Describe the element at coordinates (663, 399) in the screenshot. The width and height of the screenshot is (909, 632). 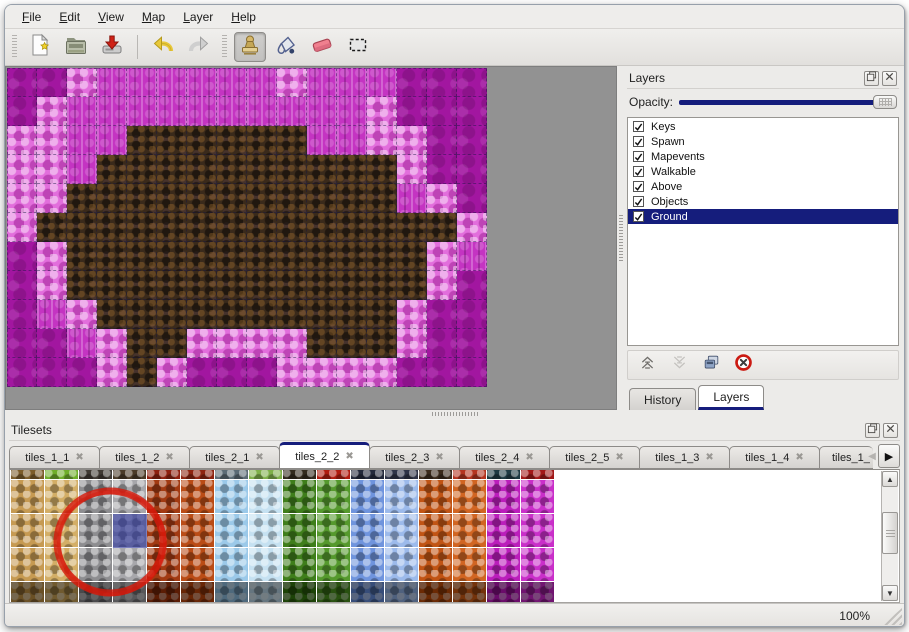
I see `dock-tab-history: History` at that location.